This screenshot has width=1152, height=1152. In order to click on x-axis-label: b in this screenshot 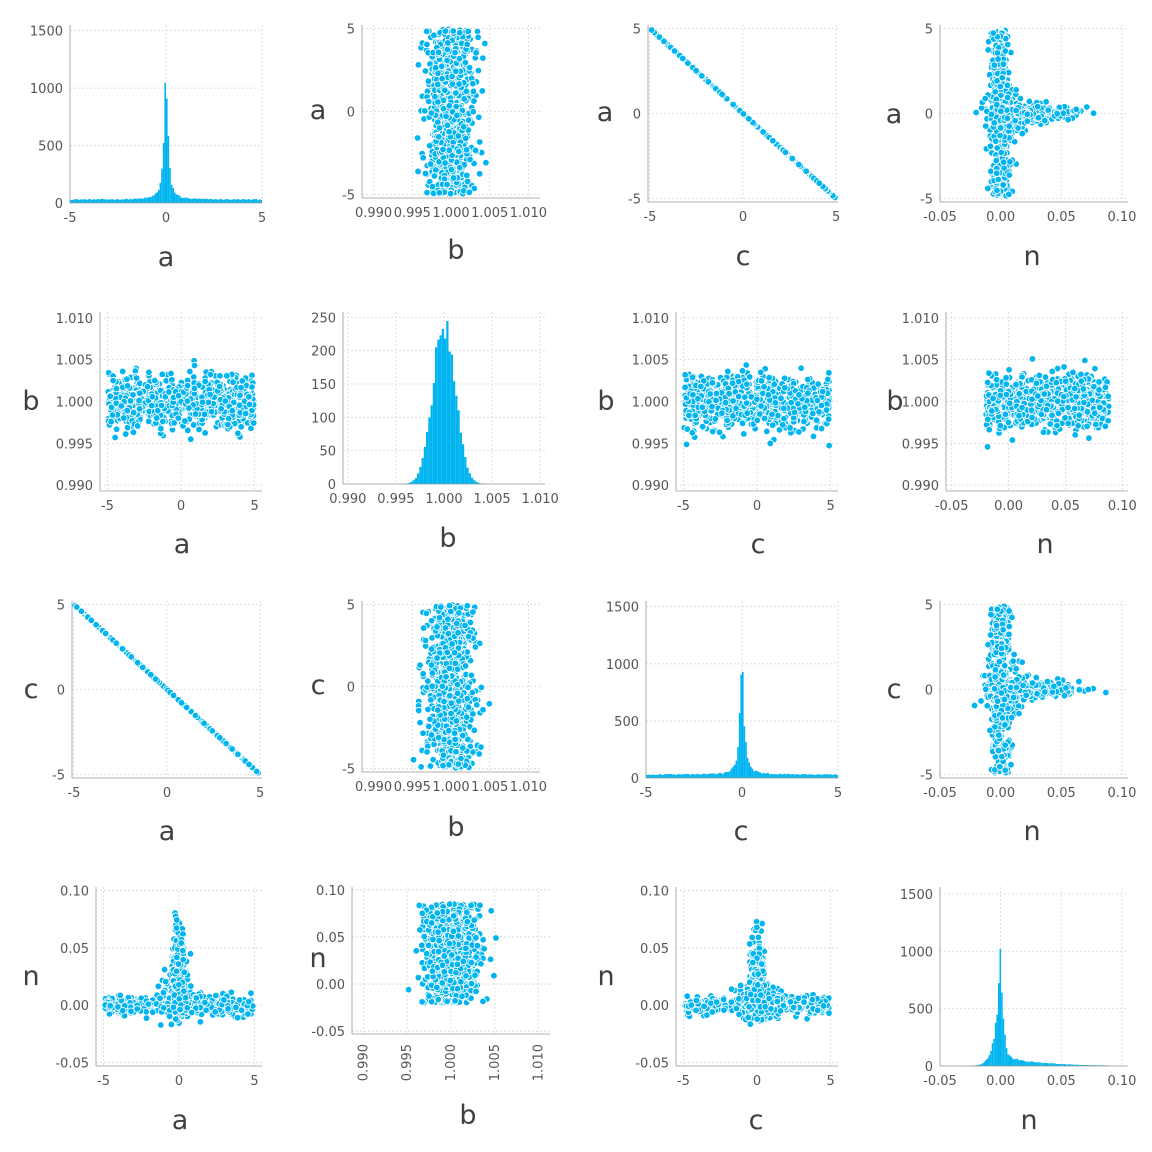, I will do `click(455, 250)`.